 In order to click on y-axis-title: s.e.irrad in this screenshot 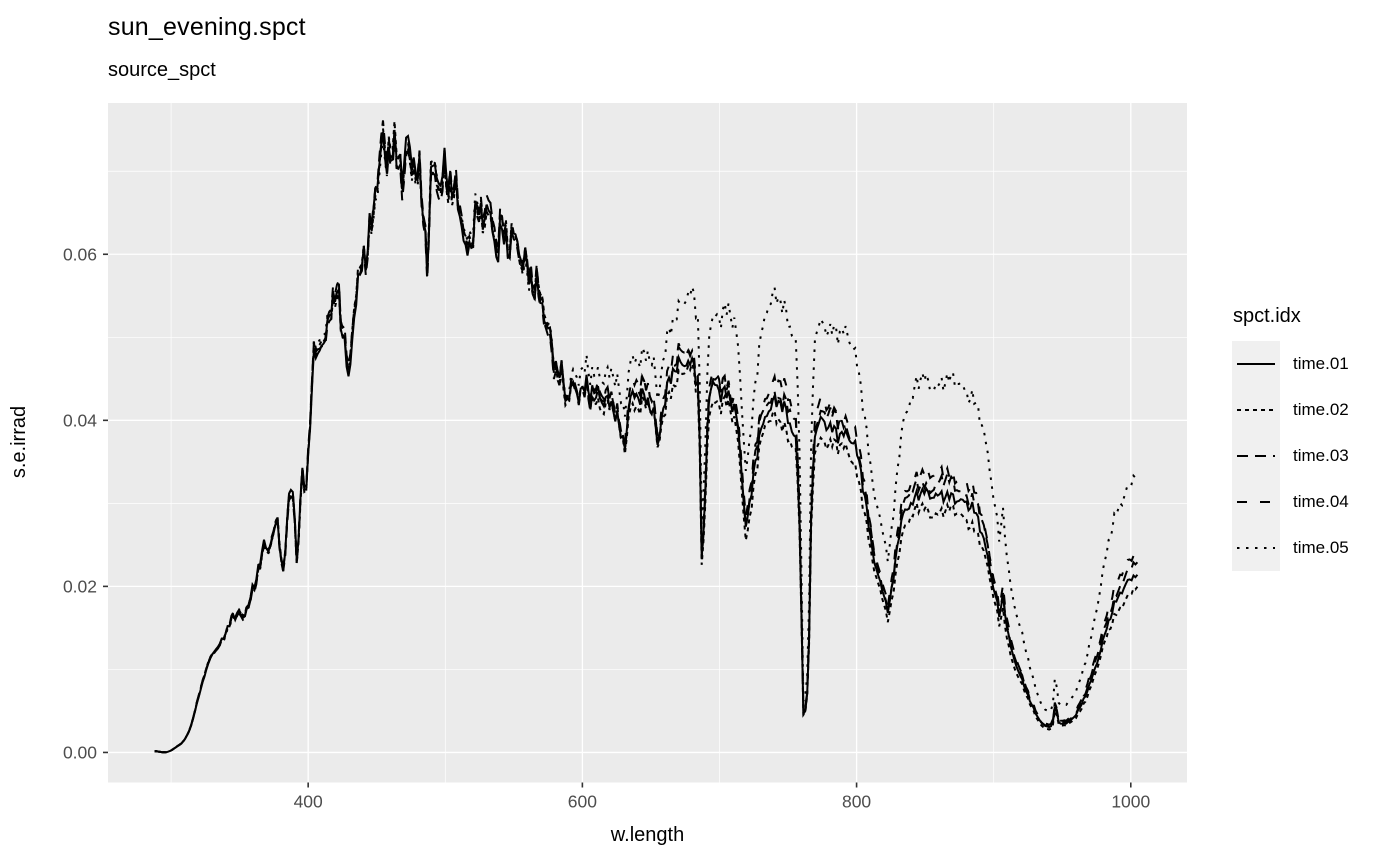, I will do `click(19, 442)`.